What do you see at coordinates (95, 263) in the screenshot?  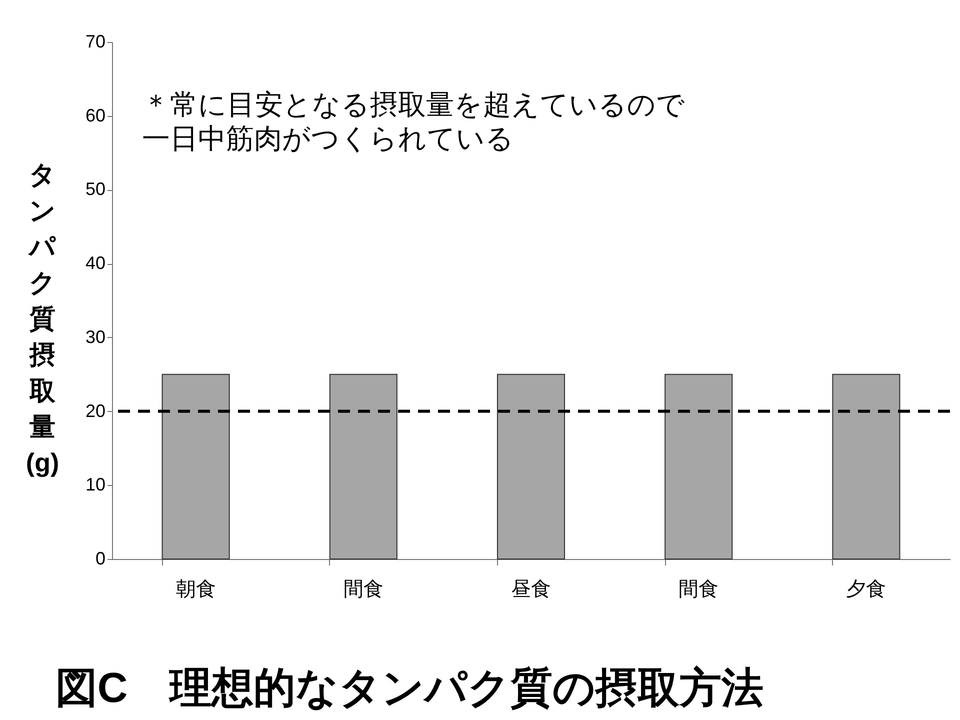 I see `y-tick-label: 40` at bounding box center [95, 263].